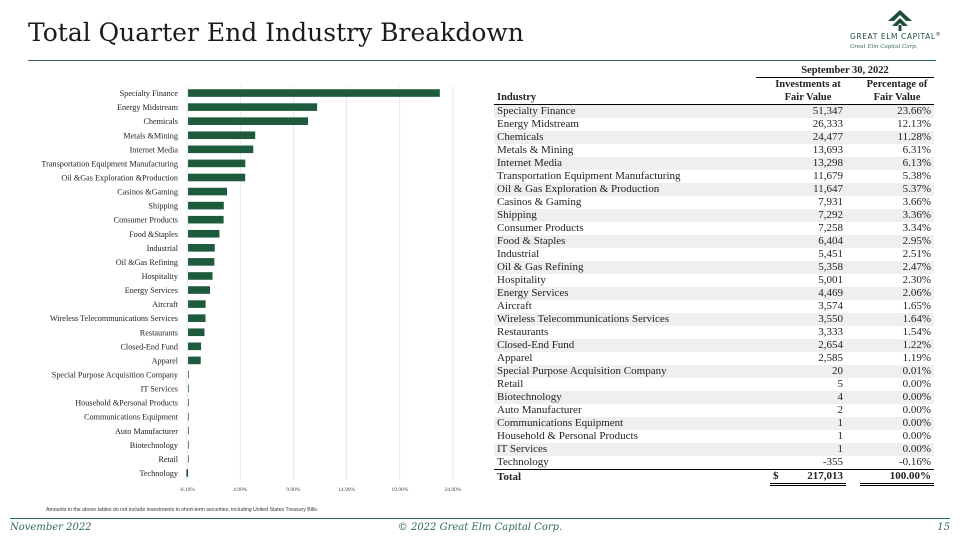  Describe the element at coordinates (148, 107) in the screenshot. I see `category-label: Energy Midstream` at that location.